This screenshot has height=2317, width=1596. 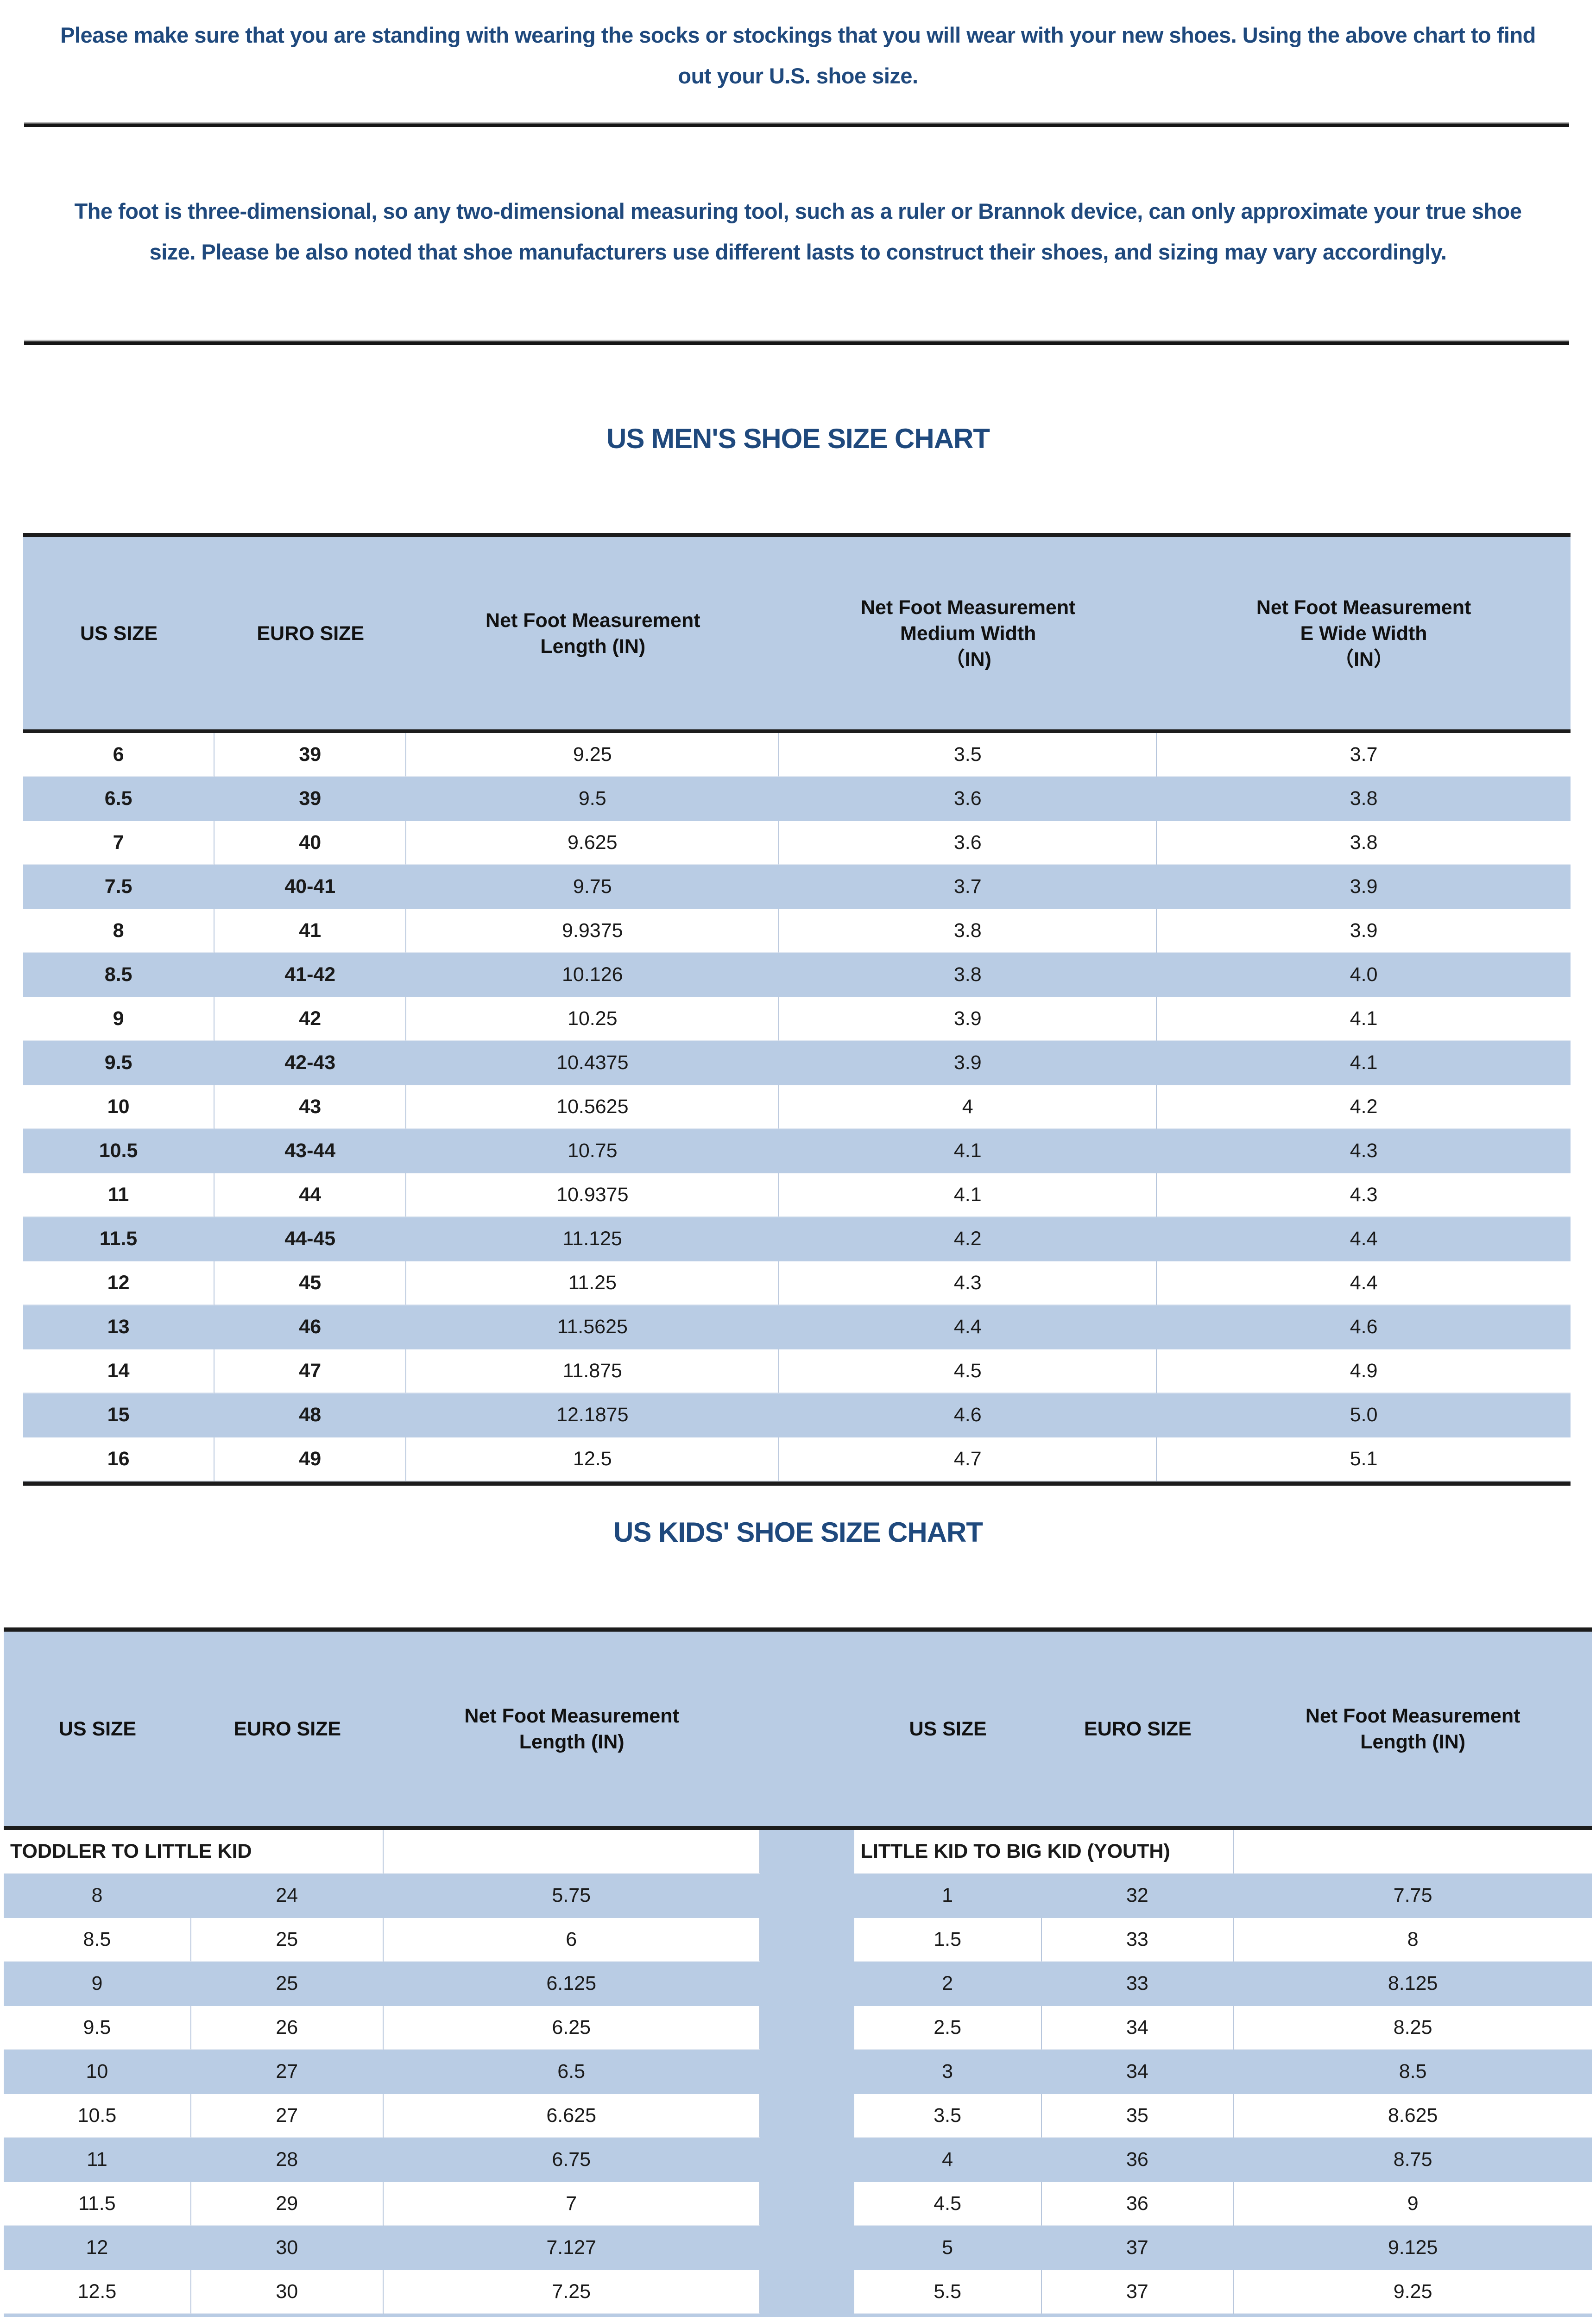 I want to click on table-cell: 41-42, so click(x=310, y=975).